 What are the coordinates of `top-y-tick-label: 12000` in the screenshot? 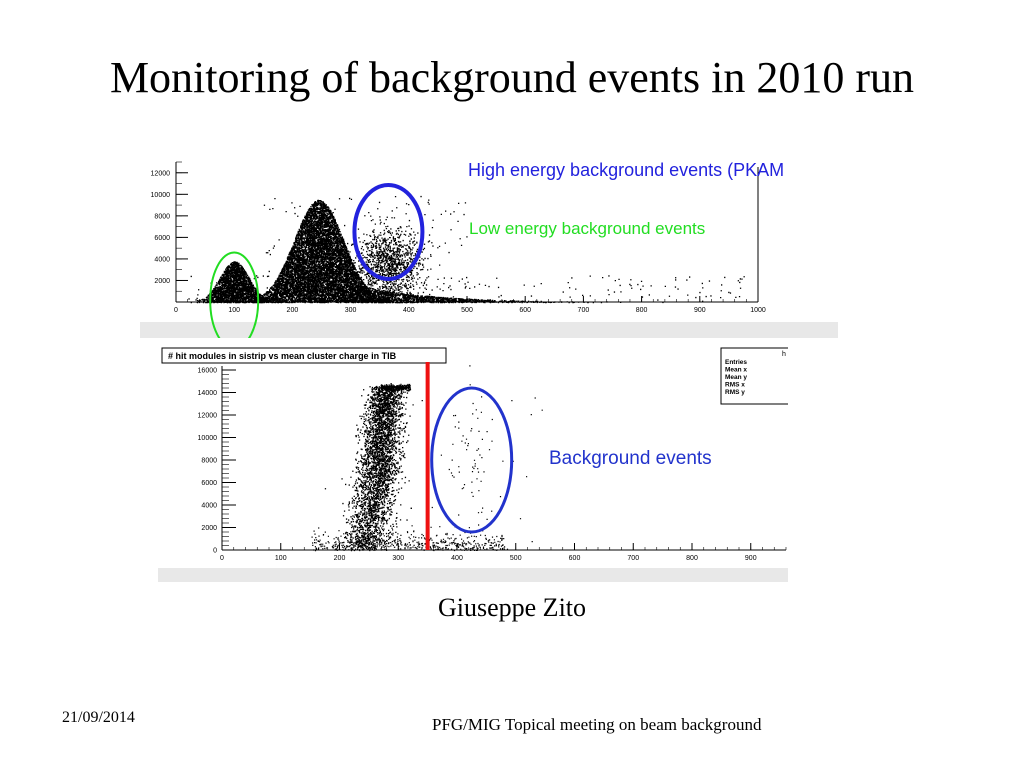 It's located at (161, 173).